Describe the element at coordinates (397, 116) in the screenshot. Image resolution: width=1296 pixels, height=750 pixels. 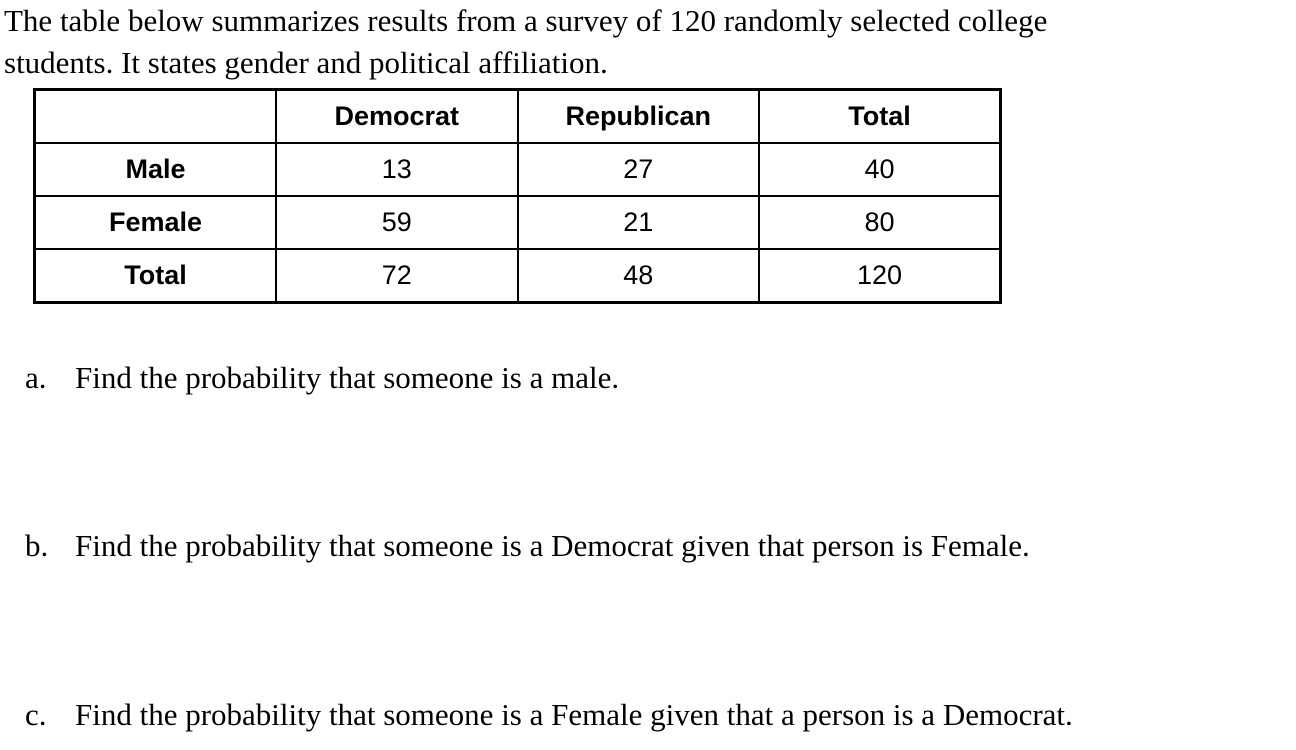
I see `col-header-democrat: Democrat` at that location.